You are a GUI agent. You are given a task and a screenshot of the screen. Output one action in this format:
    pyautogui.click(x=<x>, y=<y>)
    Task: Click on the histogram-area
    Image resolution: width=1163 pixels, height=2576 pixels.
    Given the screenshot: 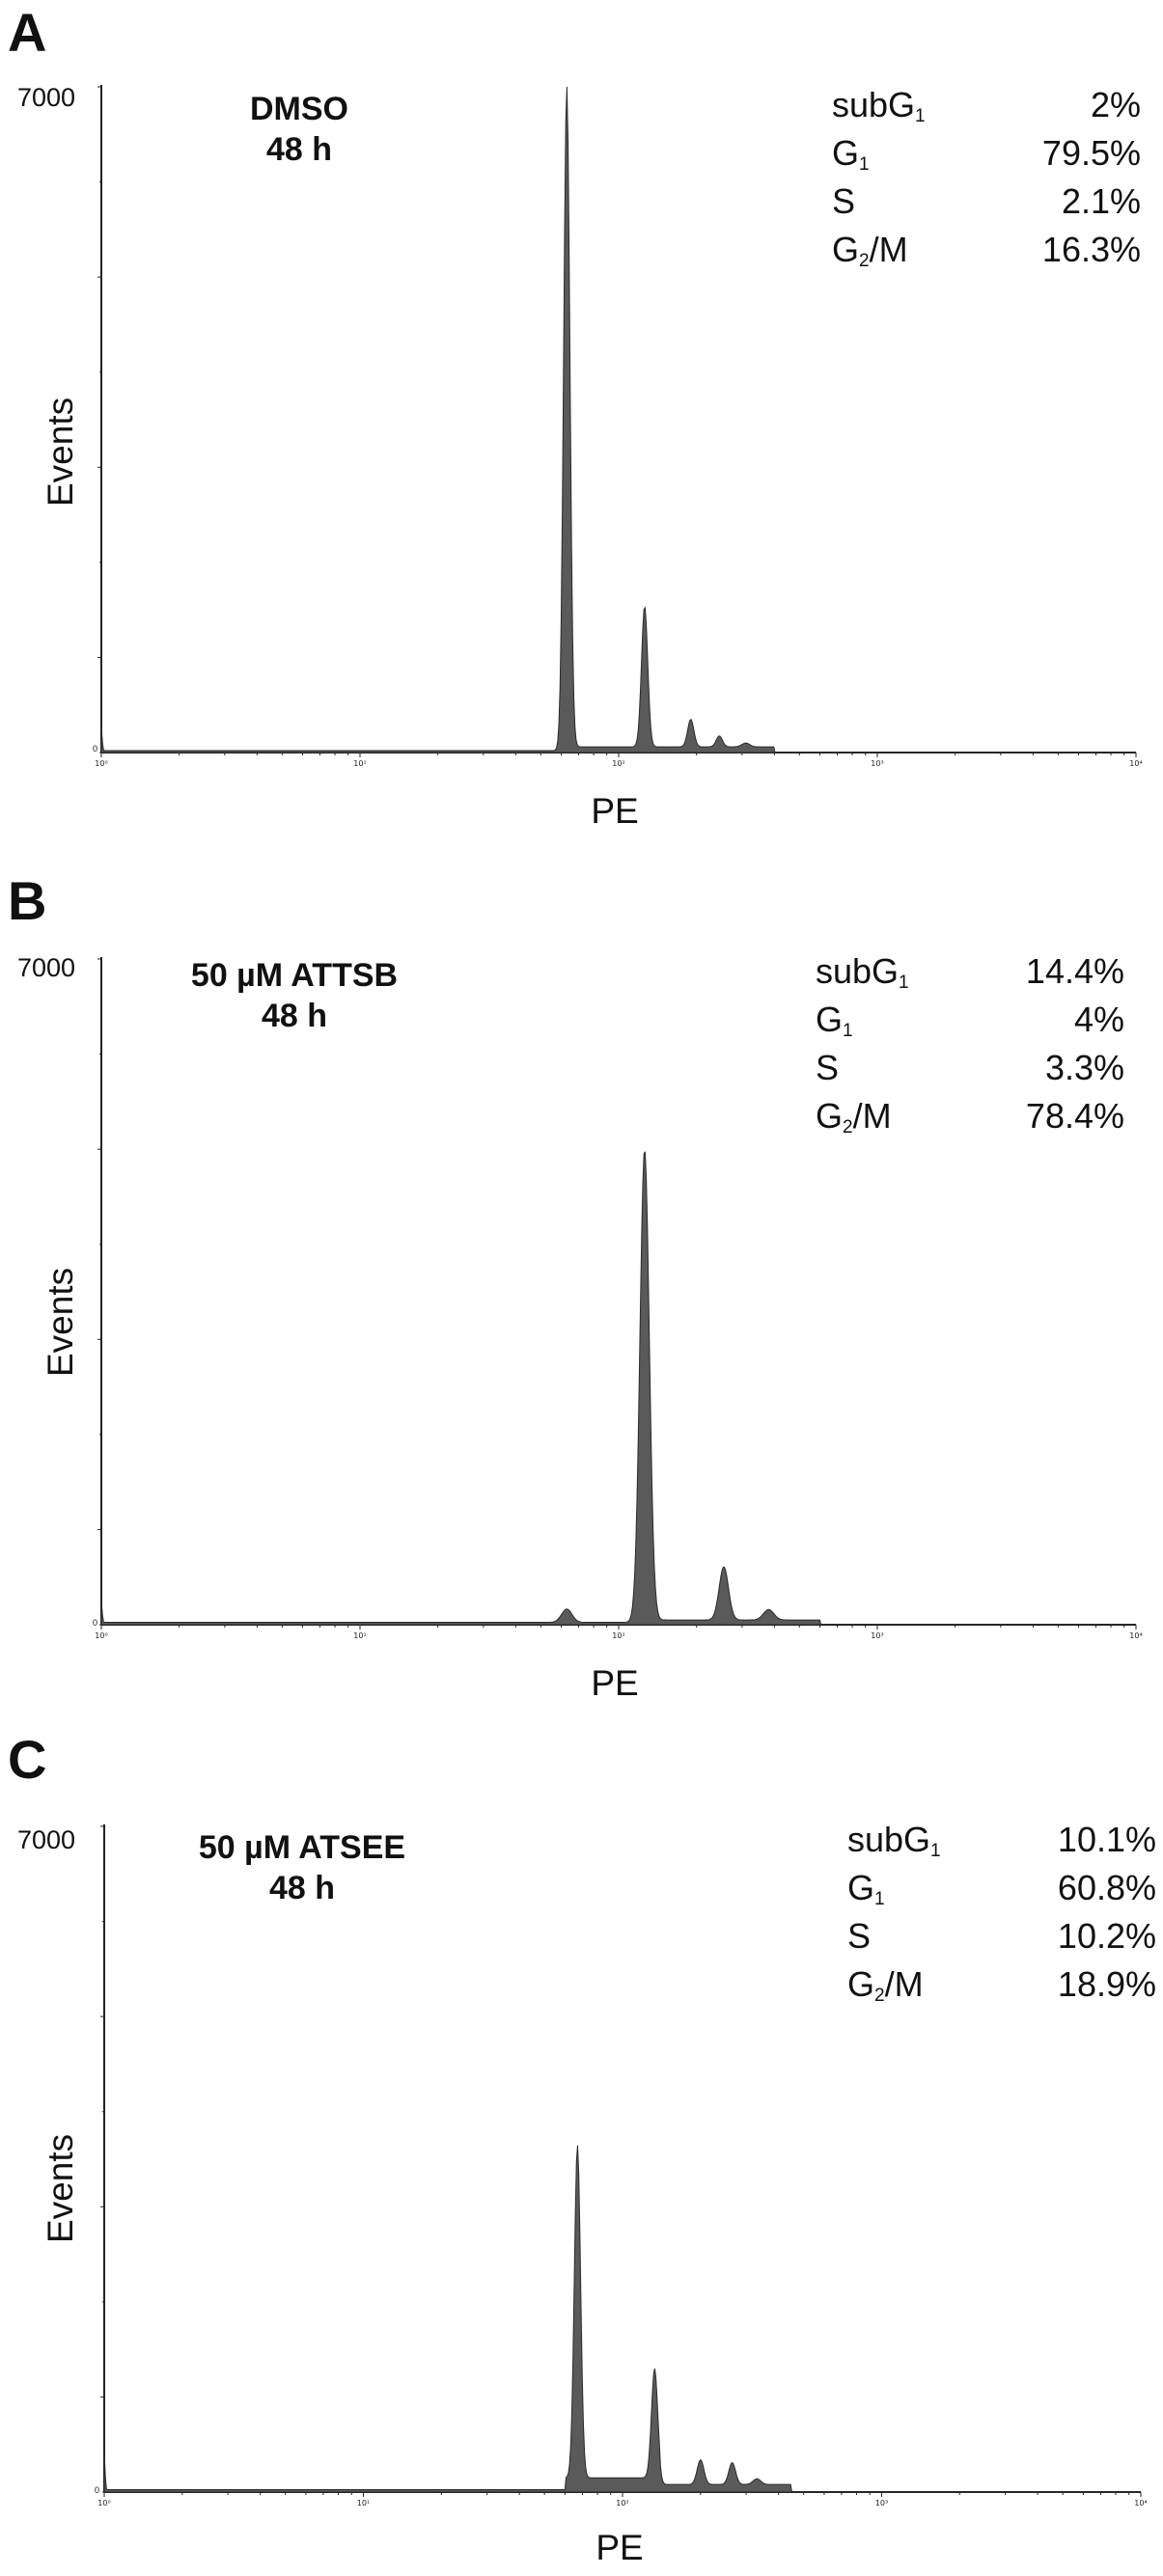 What is the action you would take?
    pyautogui.click(x=622, y=2319)
    